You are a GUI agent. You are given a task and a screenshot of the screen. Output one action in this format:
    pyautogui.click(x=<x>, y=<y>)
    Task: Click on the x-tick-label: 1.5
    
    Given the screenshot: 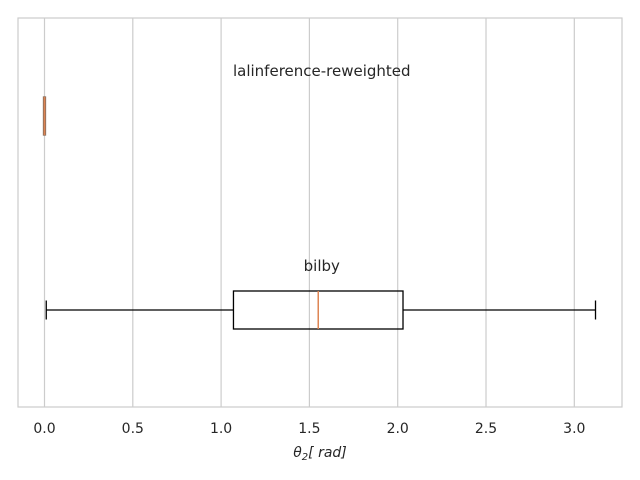 What is the action you would take?
    pyautogui.click(x=309, y=429)
    